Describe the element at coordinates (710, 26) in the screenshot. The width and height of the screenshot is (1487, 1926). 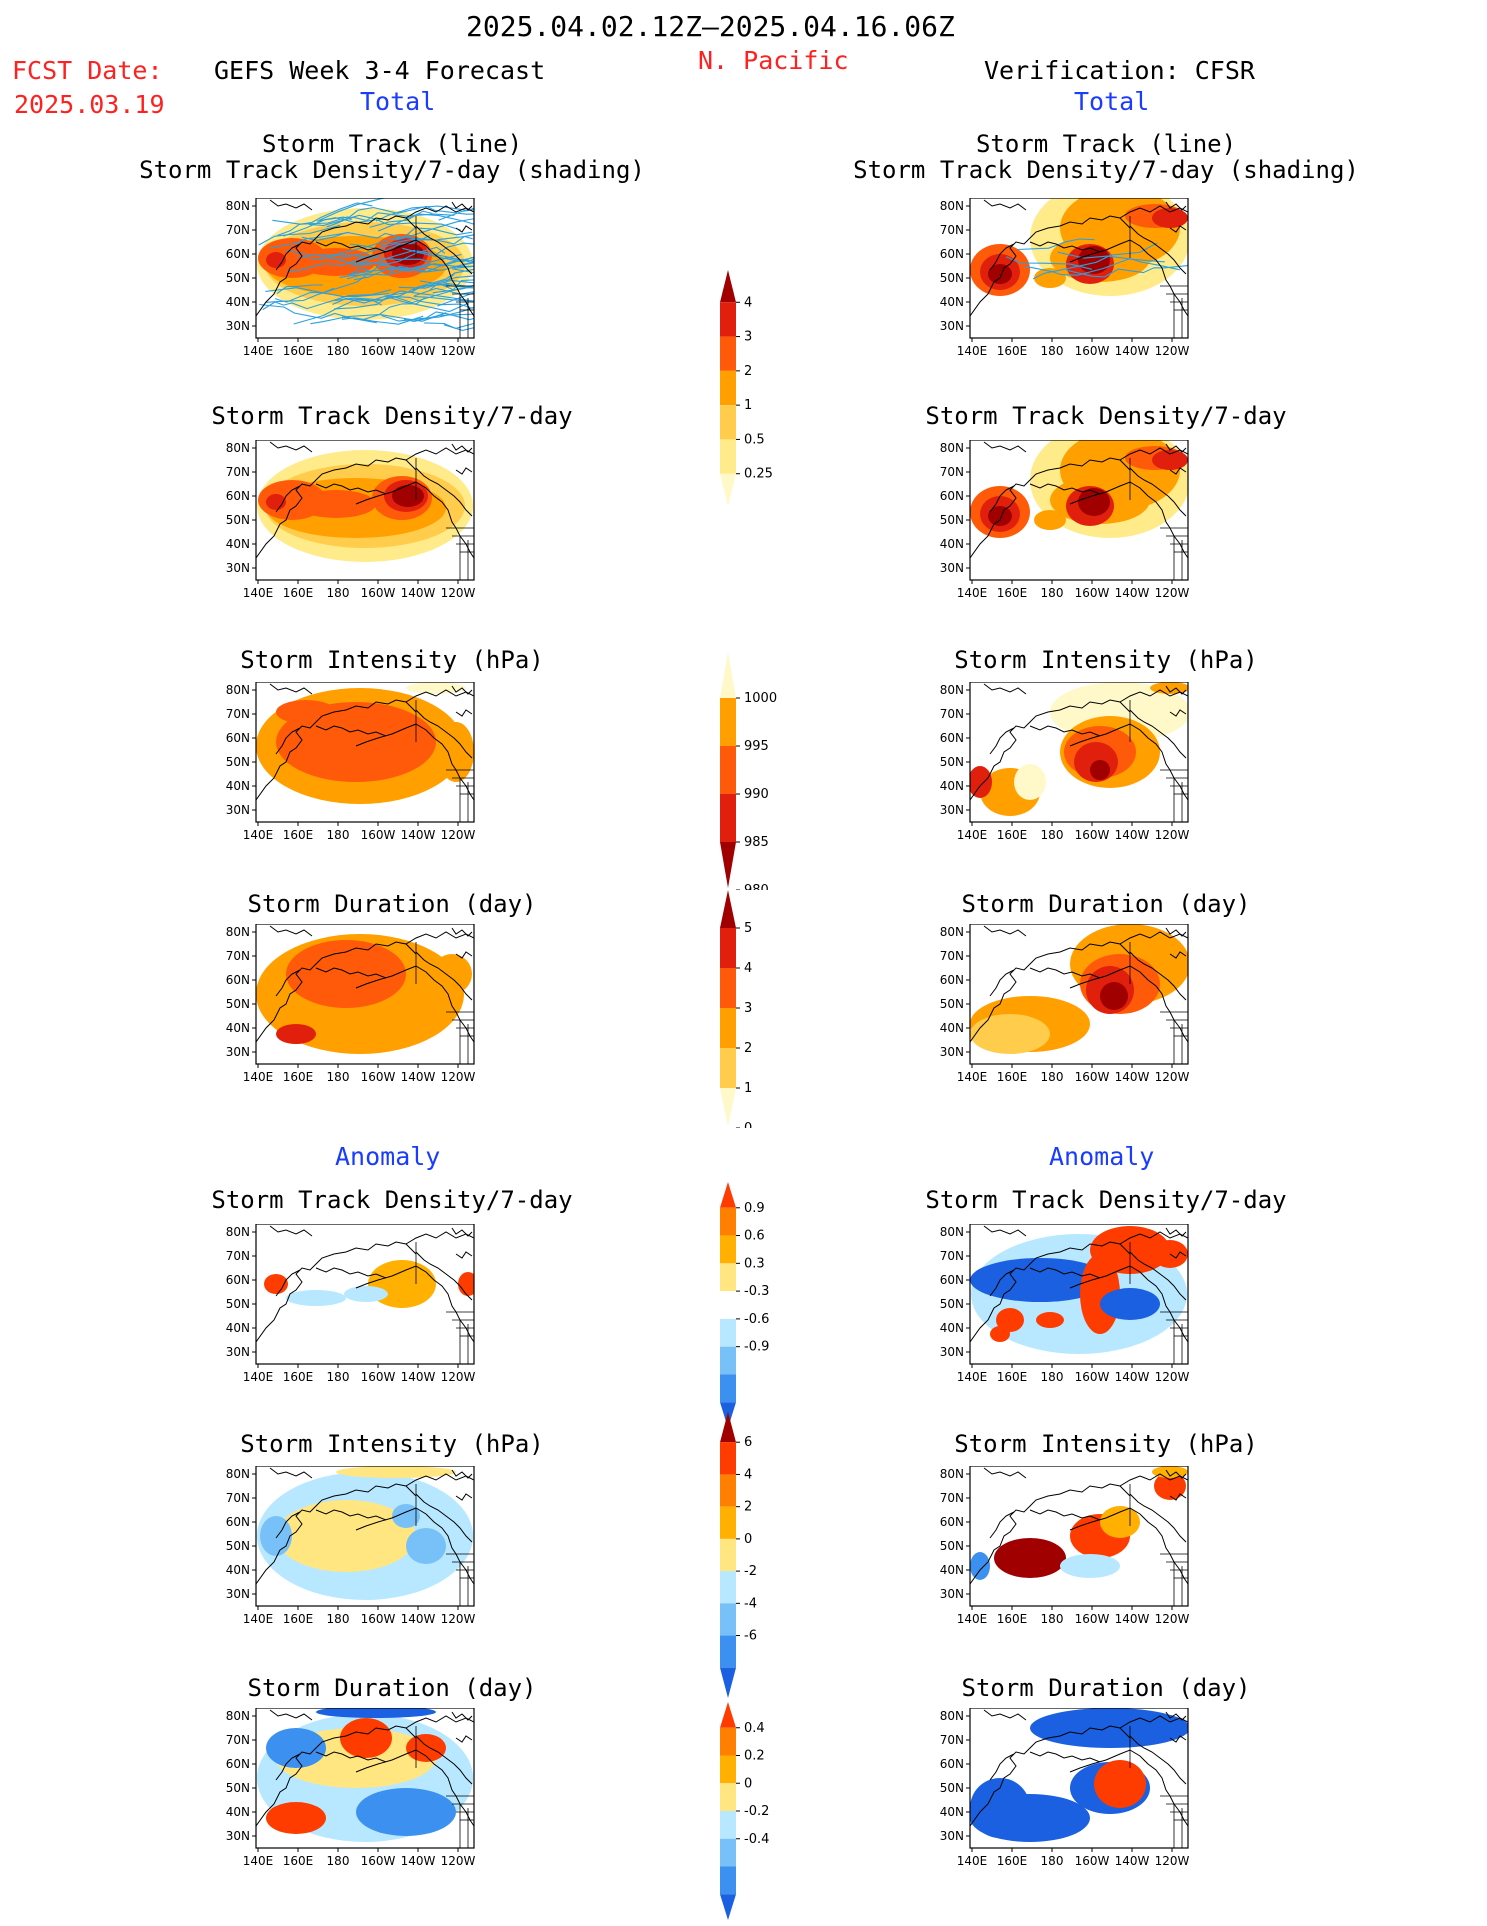
I see `period-title: 2025.04.02.12Z–2025.04.16.06Z` at that location.